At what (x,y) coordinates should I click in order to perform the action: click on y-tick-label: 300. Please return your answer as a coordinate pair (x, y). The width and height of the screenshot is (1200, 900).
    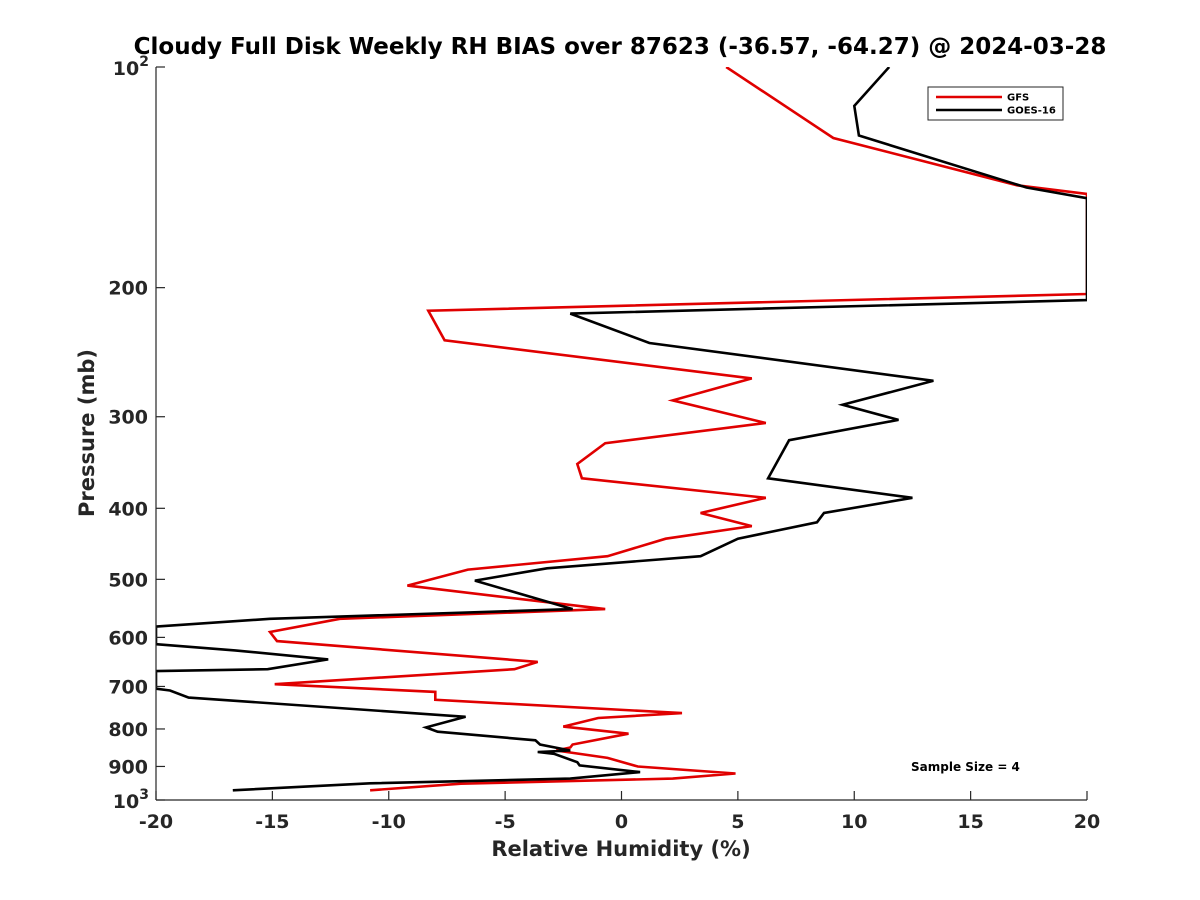
    Looking at the image, I should click on (128, 418).